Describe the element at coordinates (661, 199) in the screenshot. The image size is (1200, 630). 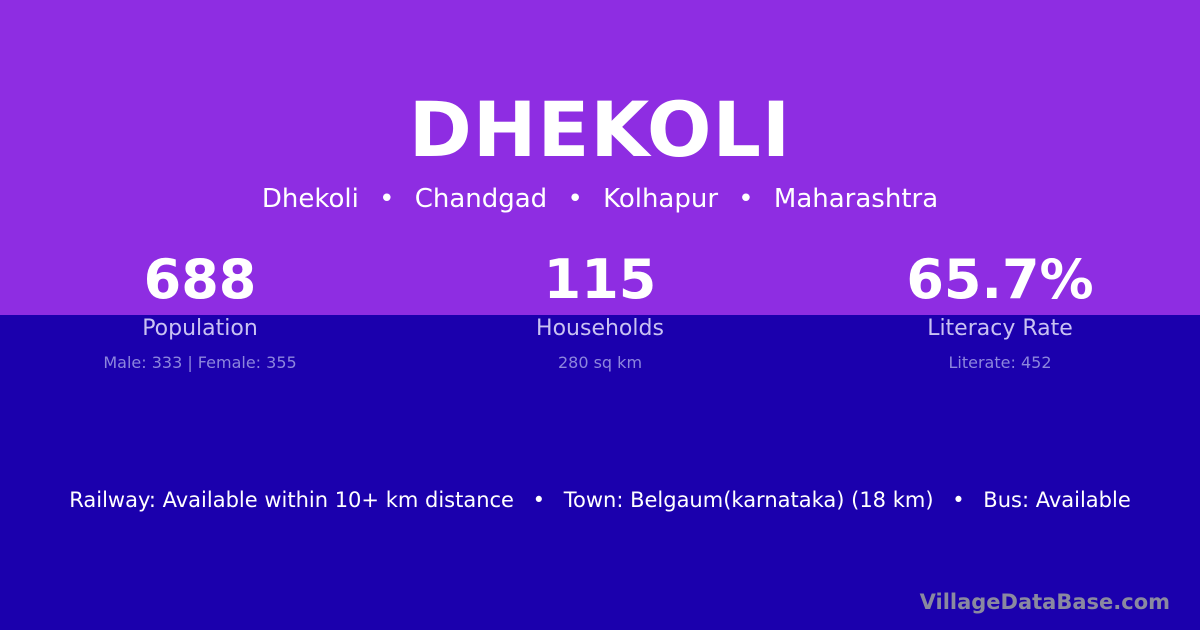
I see `breadcrumb-district: Kolhapur` at that location.